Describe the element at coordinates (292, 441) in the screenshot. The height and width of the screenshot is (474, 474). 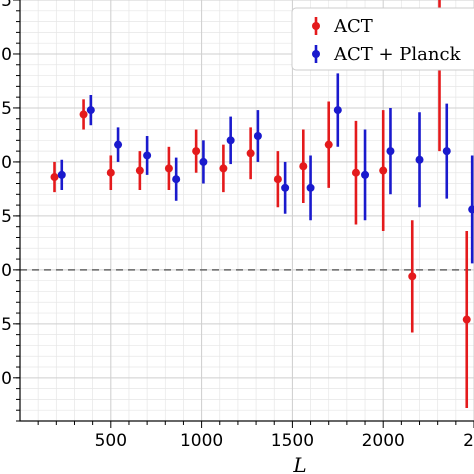
I see `x-tick-label: 1500` at that location.